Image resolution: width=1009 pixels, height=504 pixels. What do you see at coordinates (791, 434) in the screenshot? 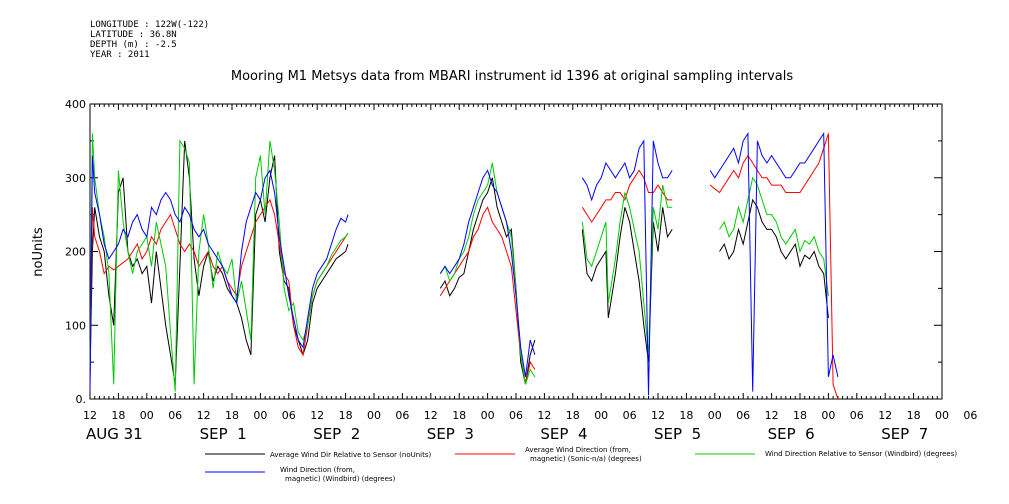
I see `date-label: SEP 6` at bounding box center [791, 434].